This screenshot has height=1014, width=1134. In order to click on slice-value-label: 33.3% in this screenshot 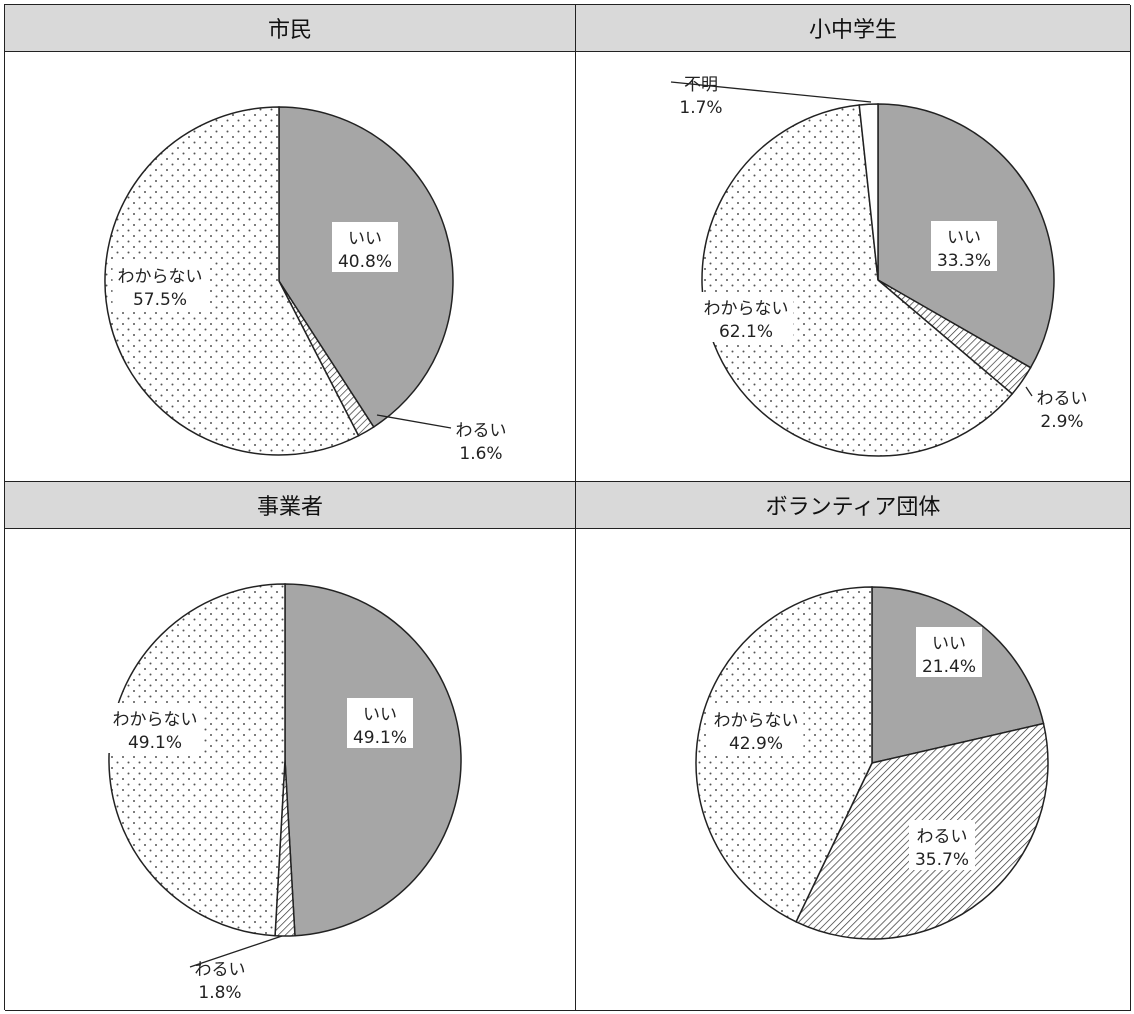, I will do `click(964, 261)`.